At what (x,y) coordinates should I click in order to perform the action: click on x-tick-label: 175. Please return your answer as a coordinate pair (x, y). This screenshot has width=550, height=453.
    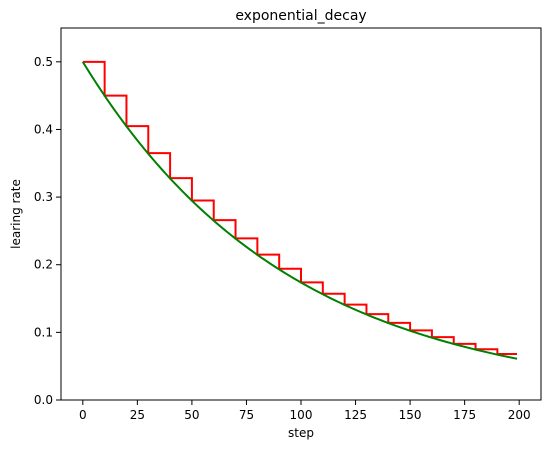
    Looking at the image, I should click on (464, 415).